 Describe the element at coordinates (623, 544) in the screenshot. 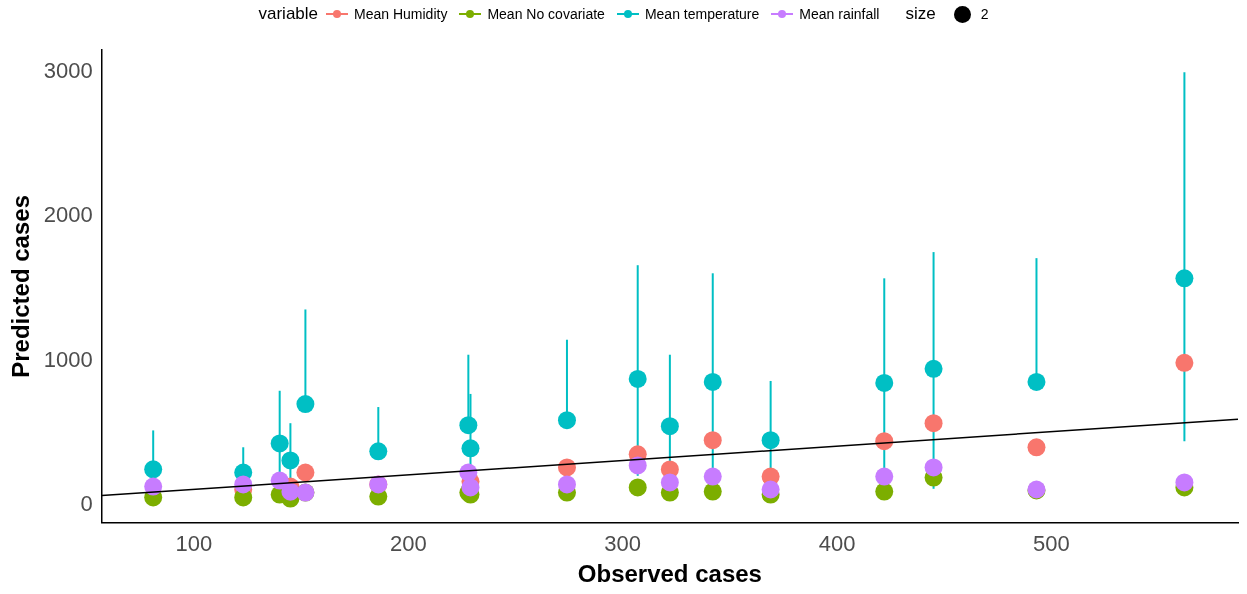

I see `x-tick-label: 300` at that location.